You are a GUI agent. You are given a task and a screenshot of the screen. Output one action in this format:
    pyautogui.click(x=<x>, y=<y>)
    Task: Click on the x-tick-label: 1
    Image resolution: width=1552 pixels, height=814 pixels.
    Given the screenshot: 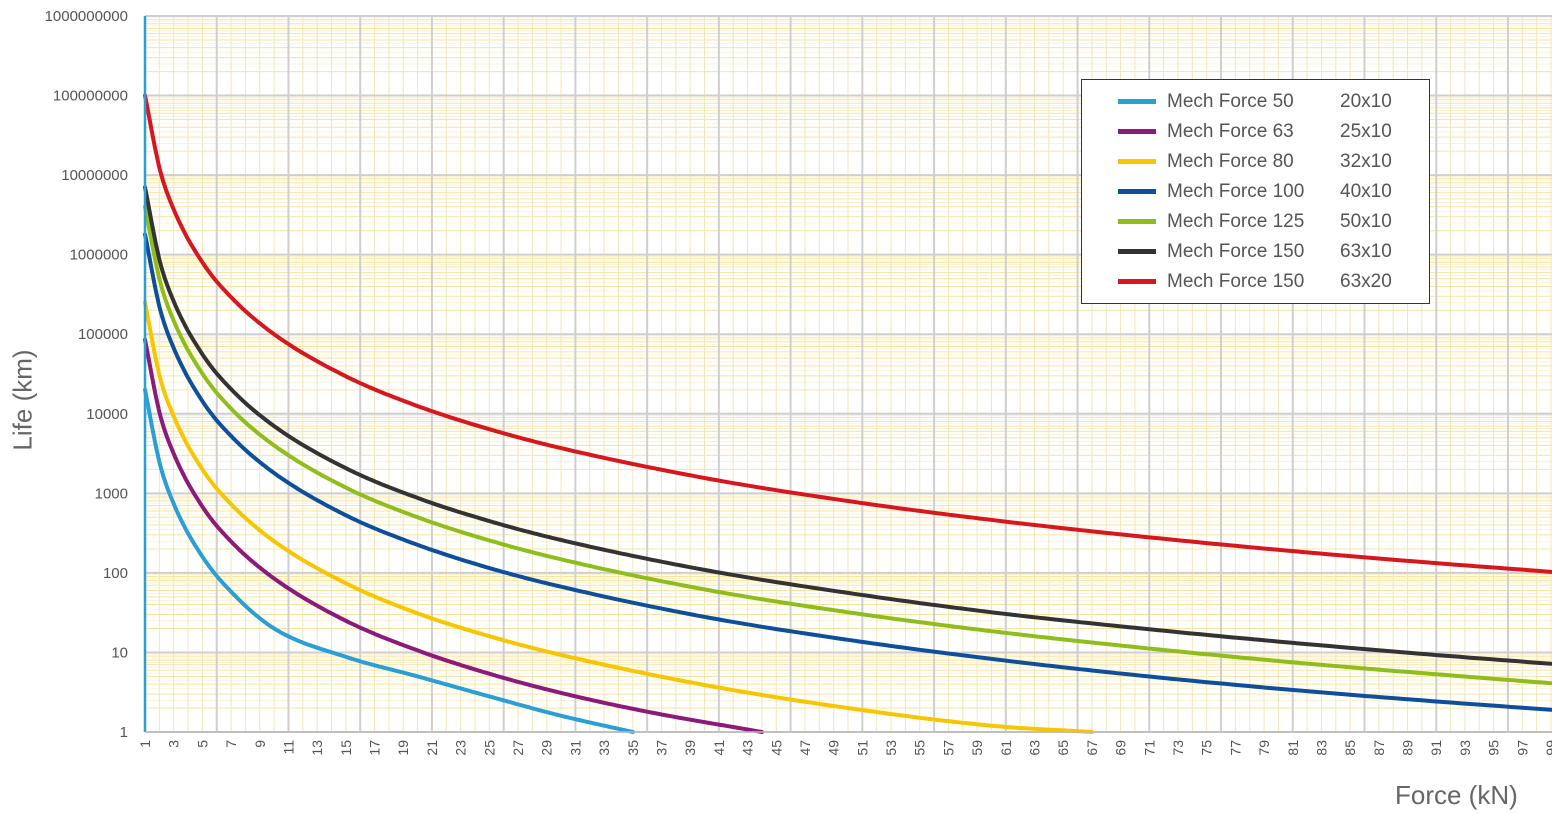 What is the action you would take?
    pyautogui.click(x=145, y=744)
    